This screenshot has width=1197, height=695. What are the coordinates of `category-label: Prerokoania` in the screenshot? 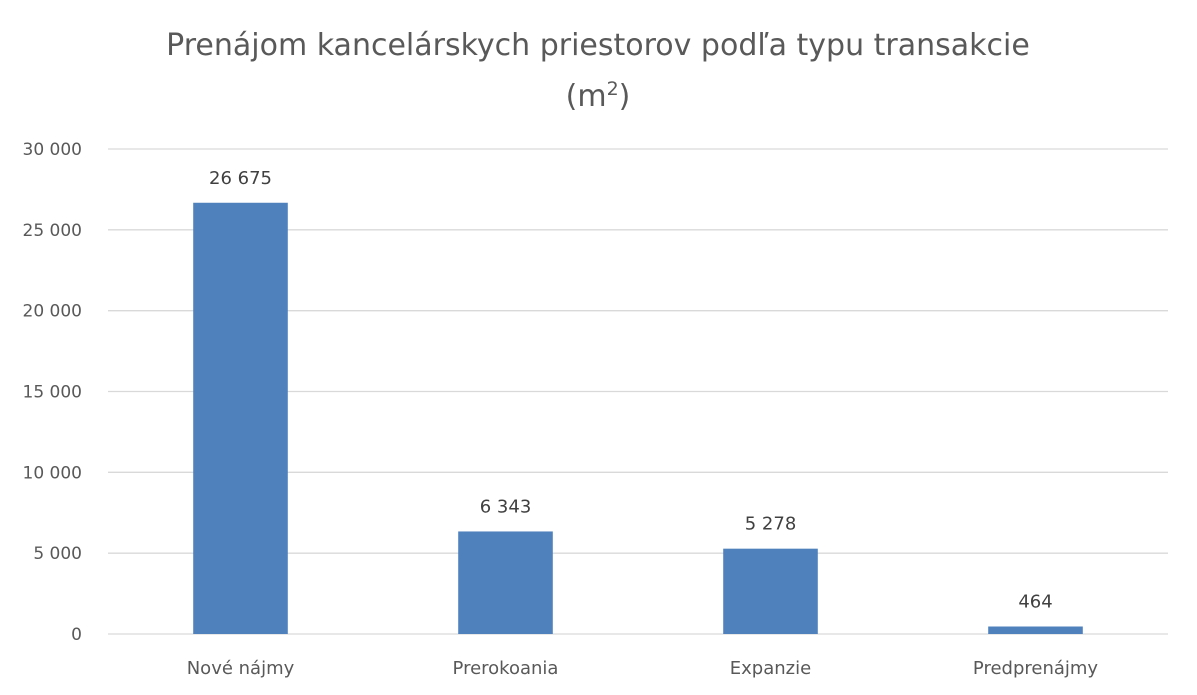 It's located at (506, 668).